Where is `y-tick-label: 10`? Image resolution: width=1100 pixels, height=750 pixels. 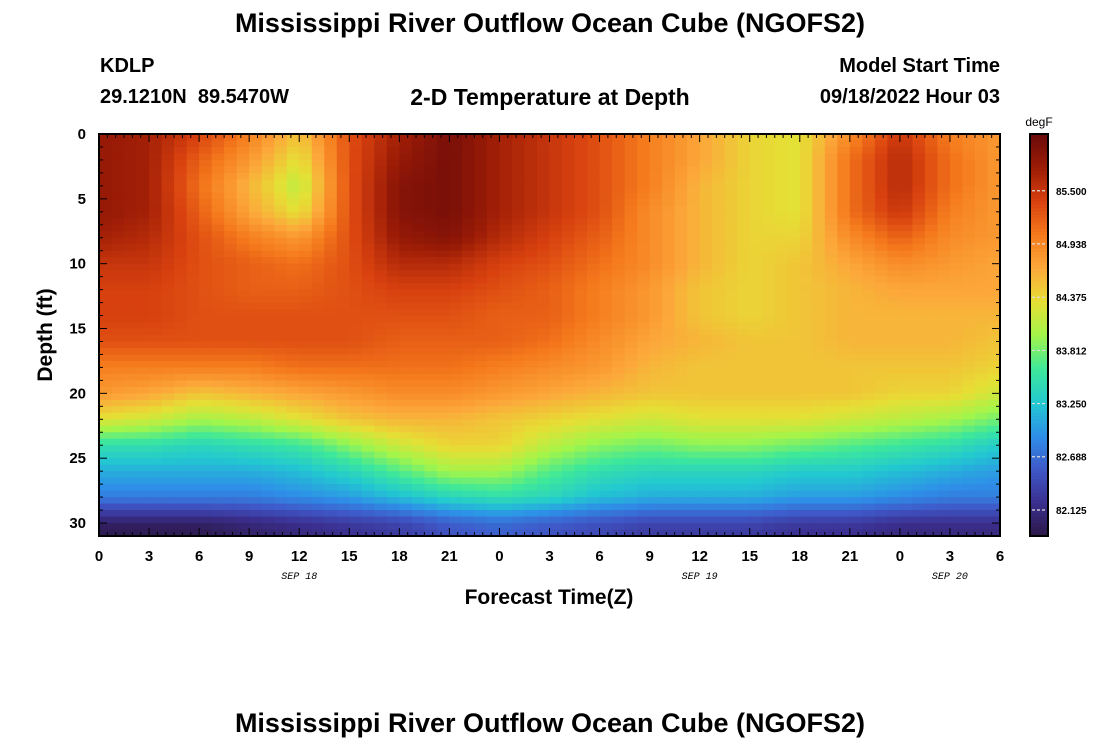 y-tick-label: 10 is located at coordinates (77, 264).